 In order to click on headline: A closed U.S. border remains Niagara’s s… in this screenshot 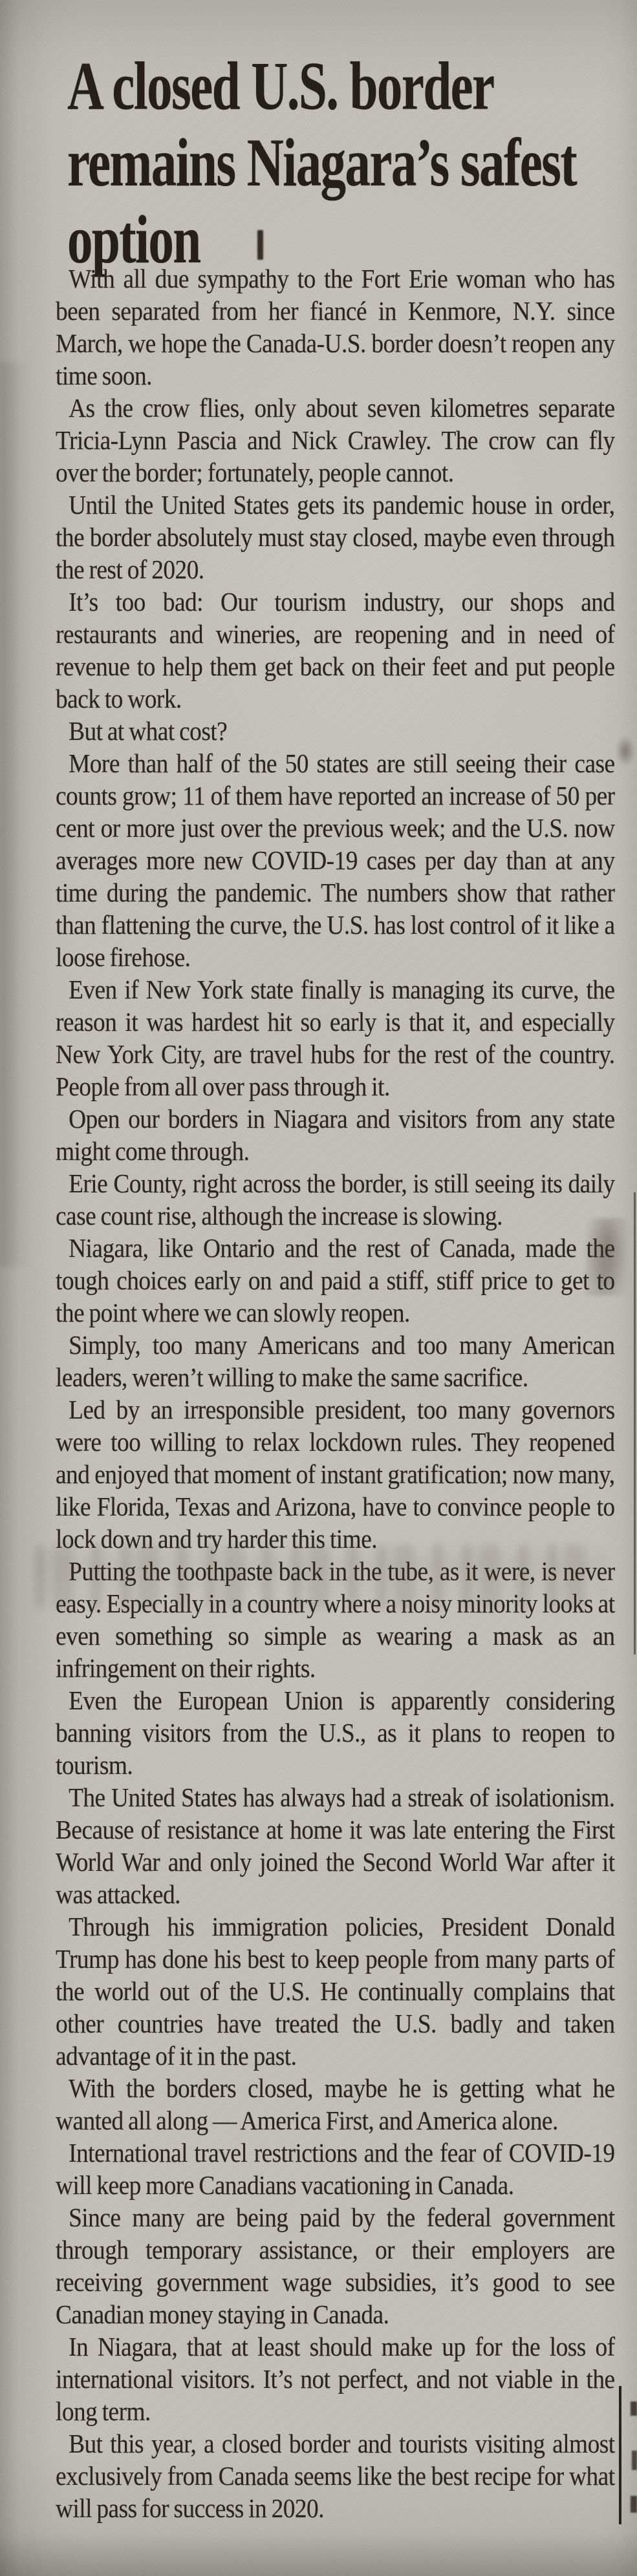, I will do `click(322, 163)`.